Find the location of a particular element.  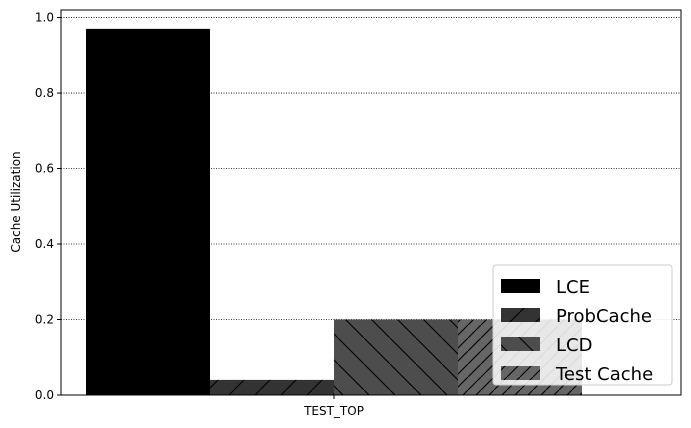

legend-swatch is located at coordinates (520, 286).